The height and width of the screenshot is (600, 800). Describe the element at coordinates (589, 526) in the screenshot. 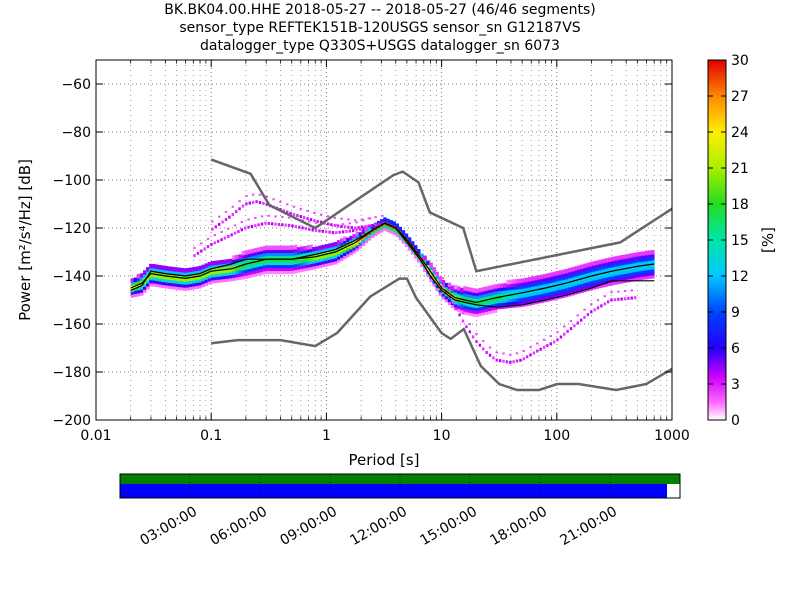

I see `availability-time-label: 21:00:00` at that location.